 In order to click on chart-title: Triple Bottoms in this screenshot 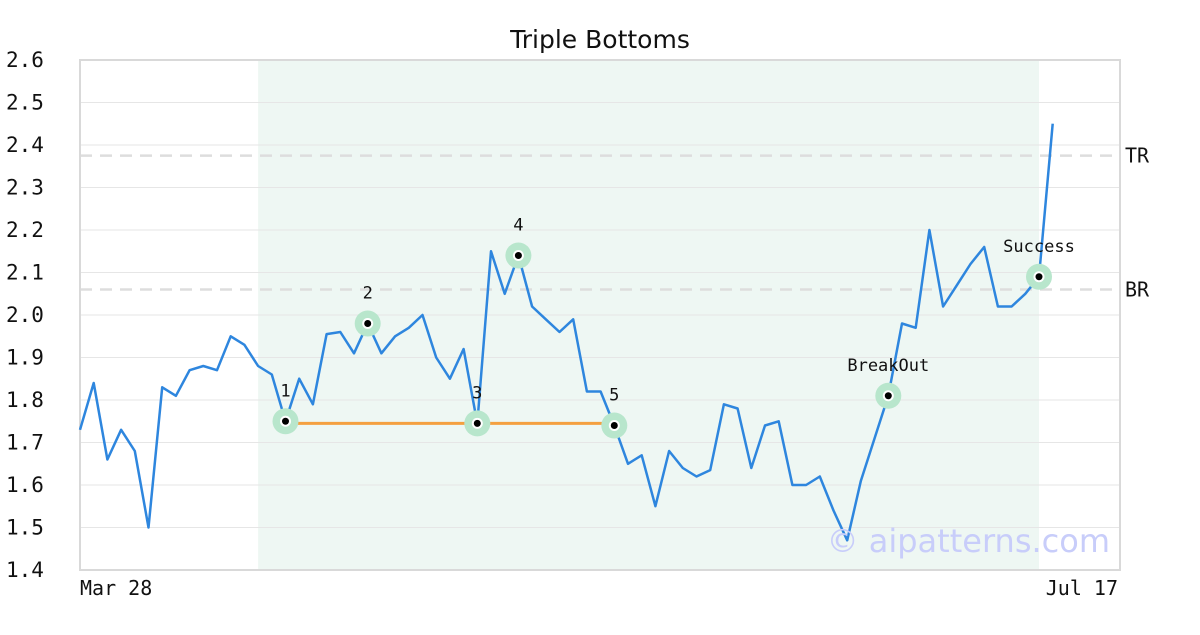, I will do `click(599, 39)`.